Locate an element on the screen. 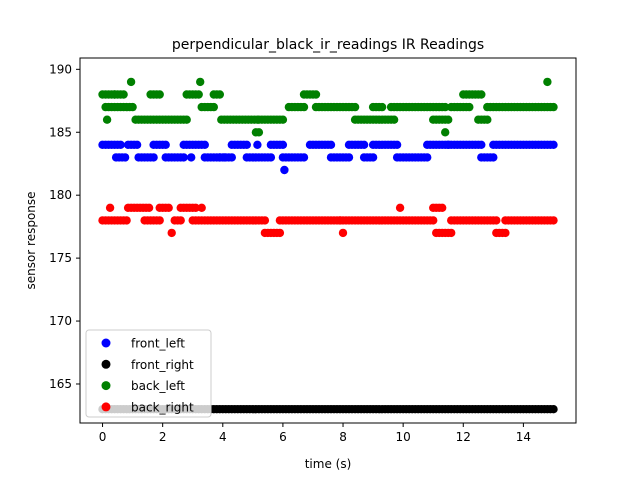 The image size is (640, 480). series-back_right is located at coordinates (328, 220).